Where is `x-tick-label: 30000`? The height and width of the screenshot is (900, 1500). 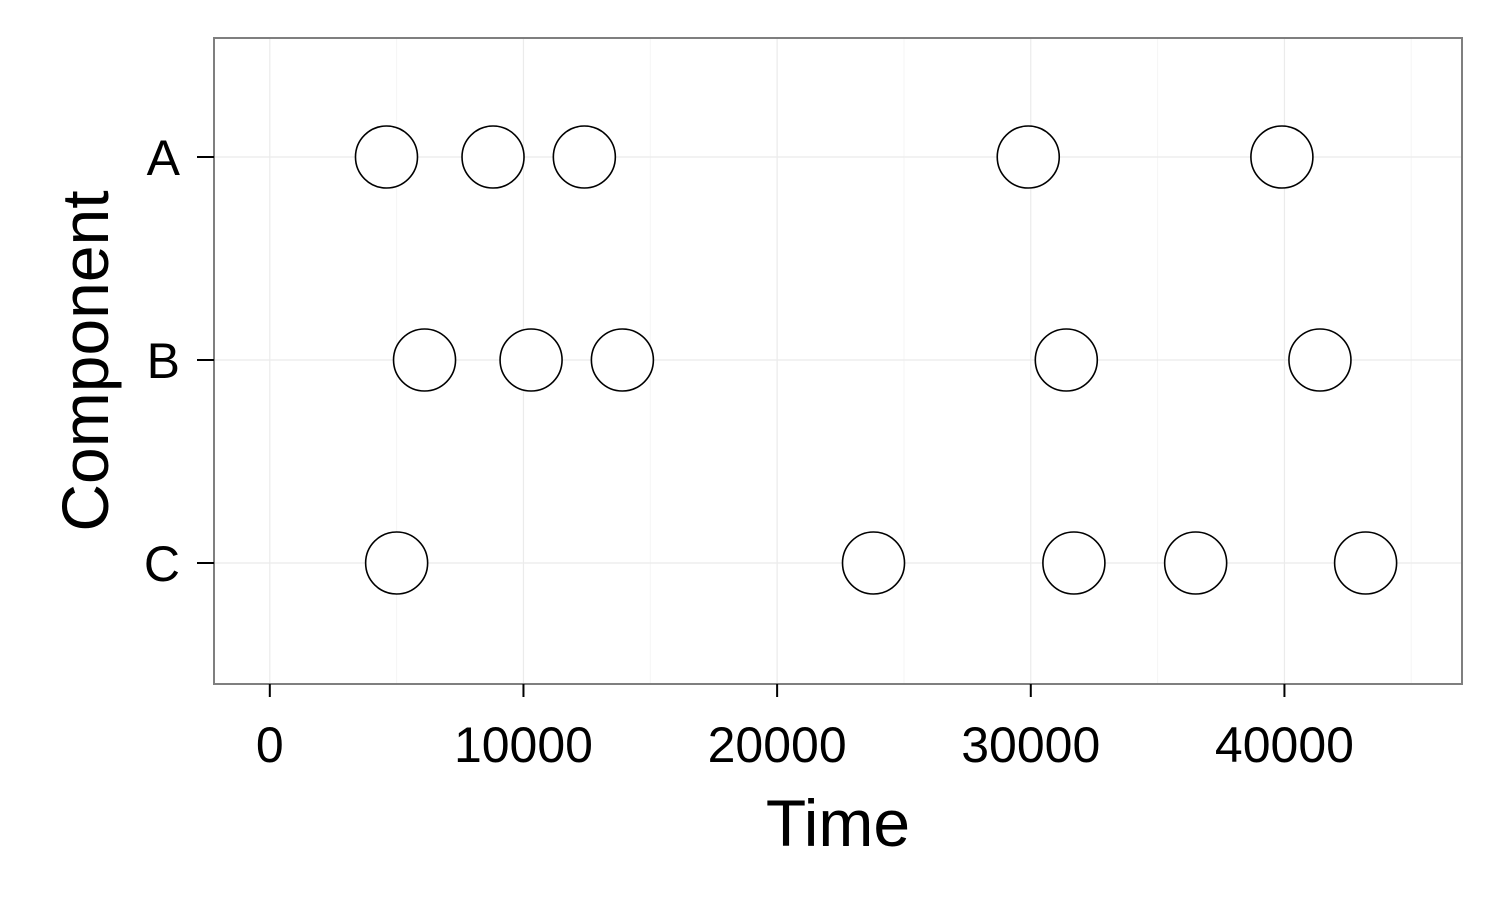 x-tick-label: 30000 is located at coordinates (1030, 745).